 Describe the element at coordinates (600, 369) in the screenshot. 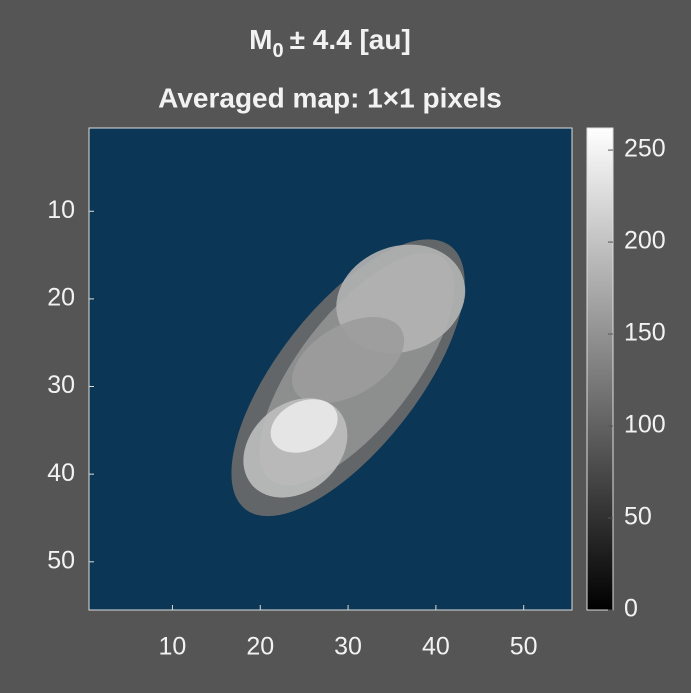

I see `colorbar` at that location.